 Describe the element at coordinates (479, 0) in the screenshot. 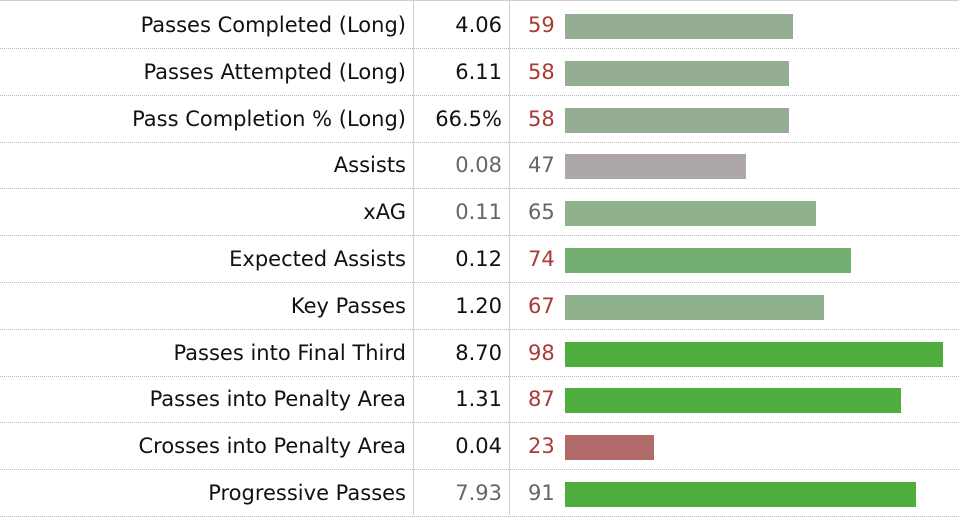

I see `top-border` at that location.